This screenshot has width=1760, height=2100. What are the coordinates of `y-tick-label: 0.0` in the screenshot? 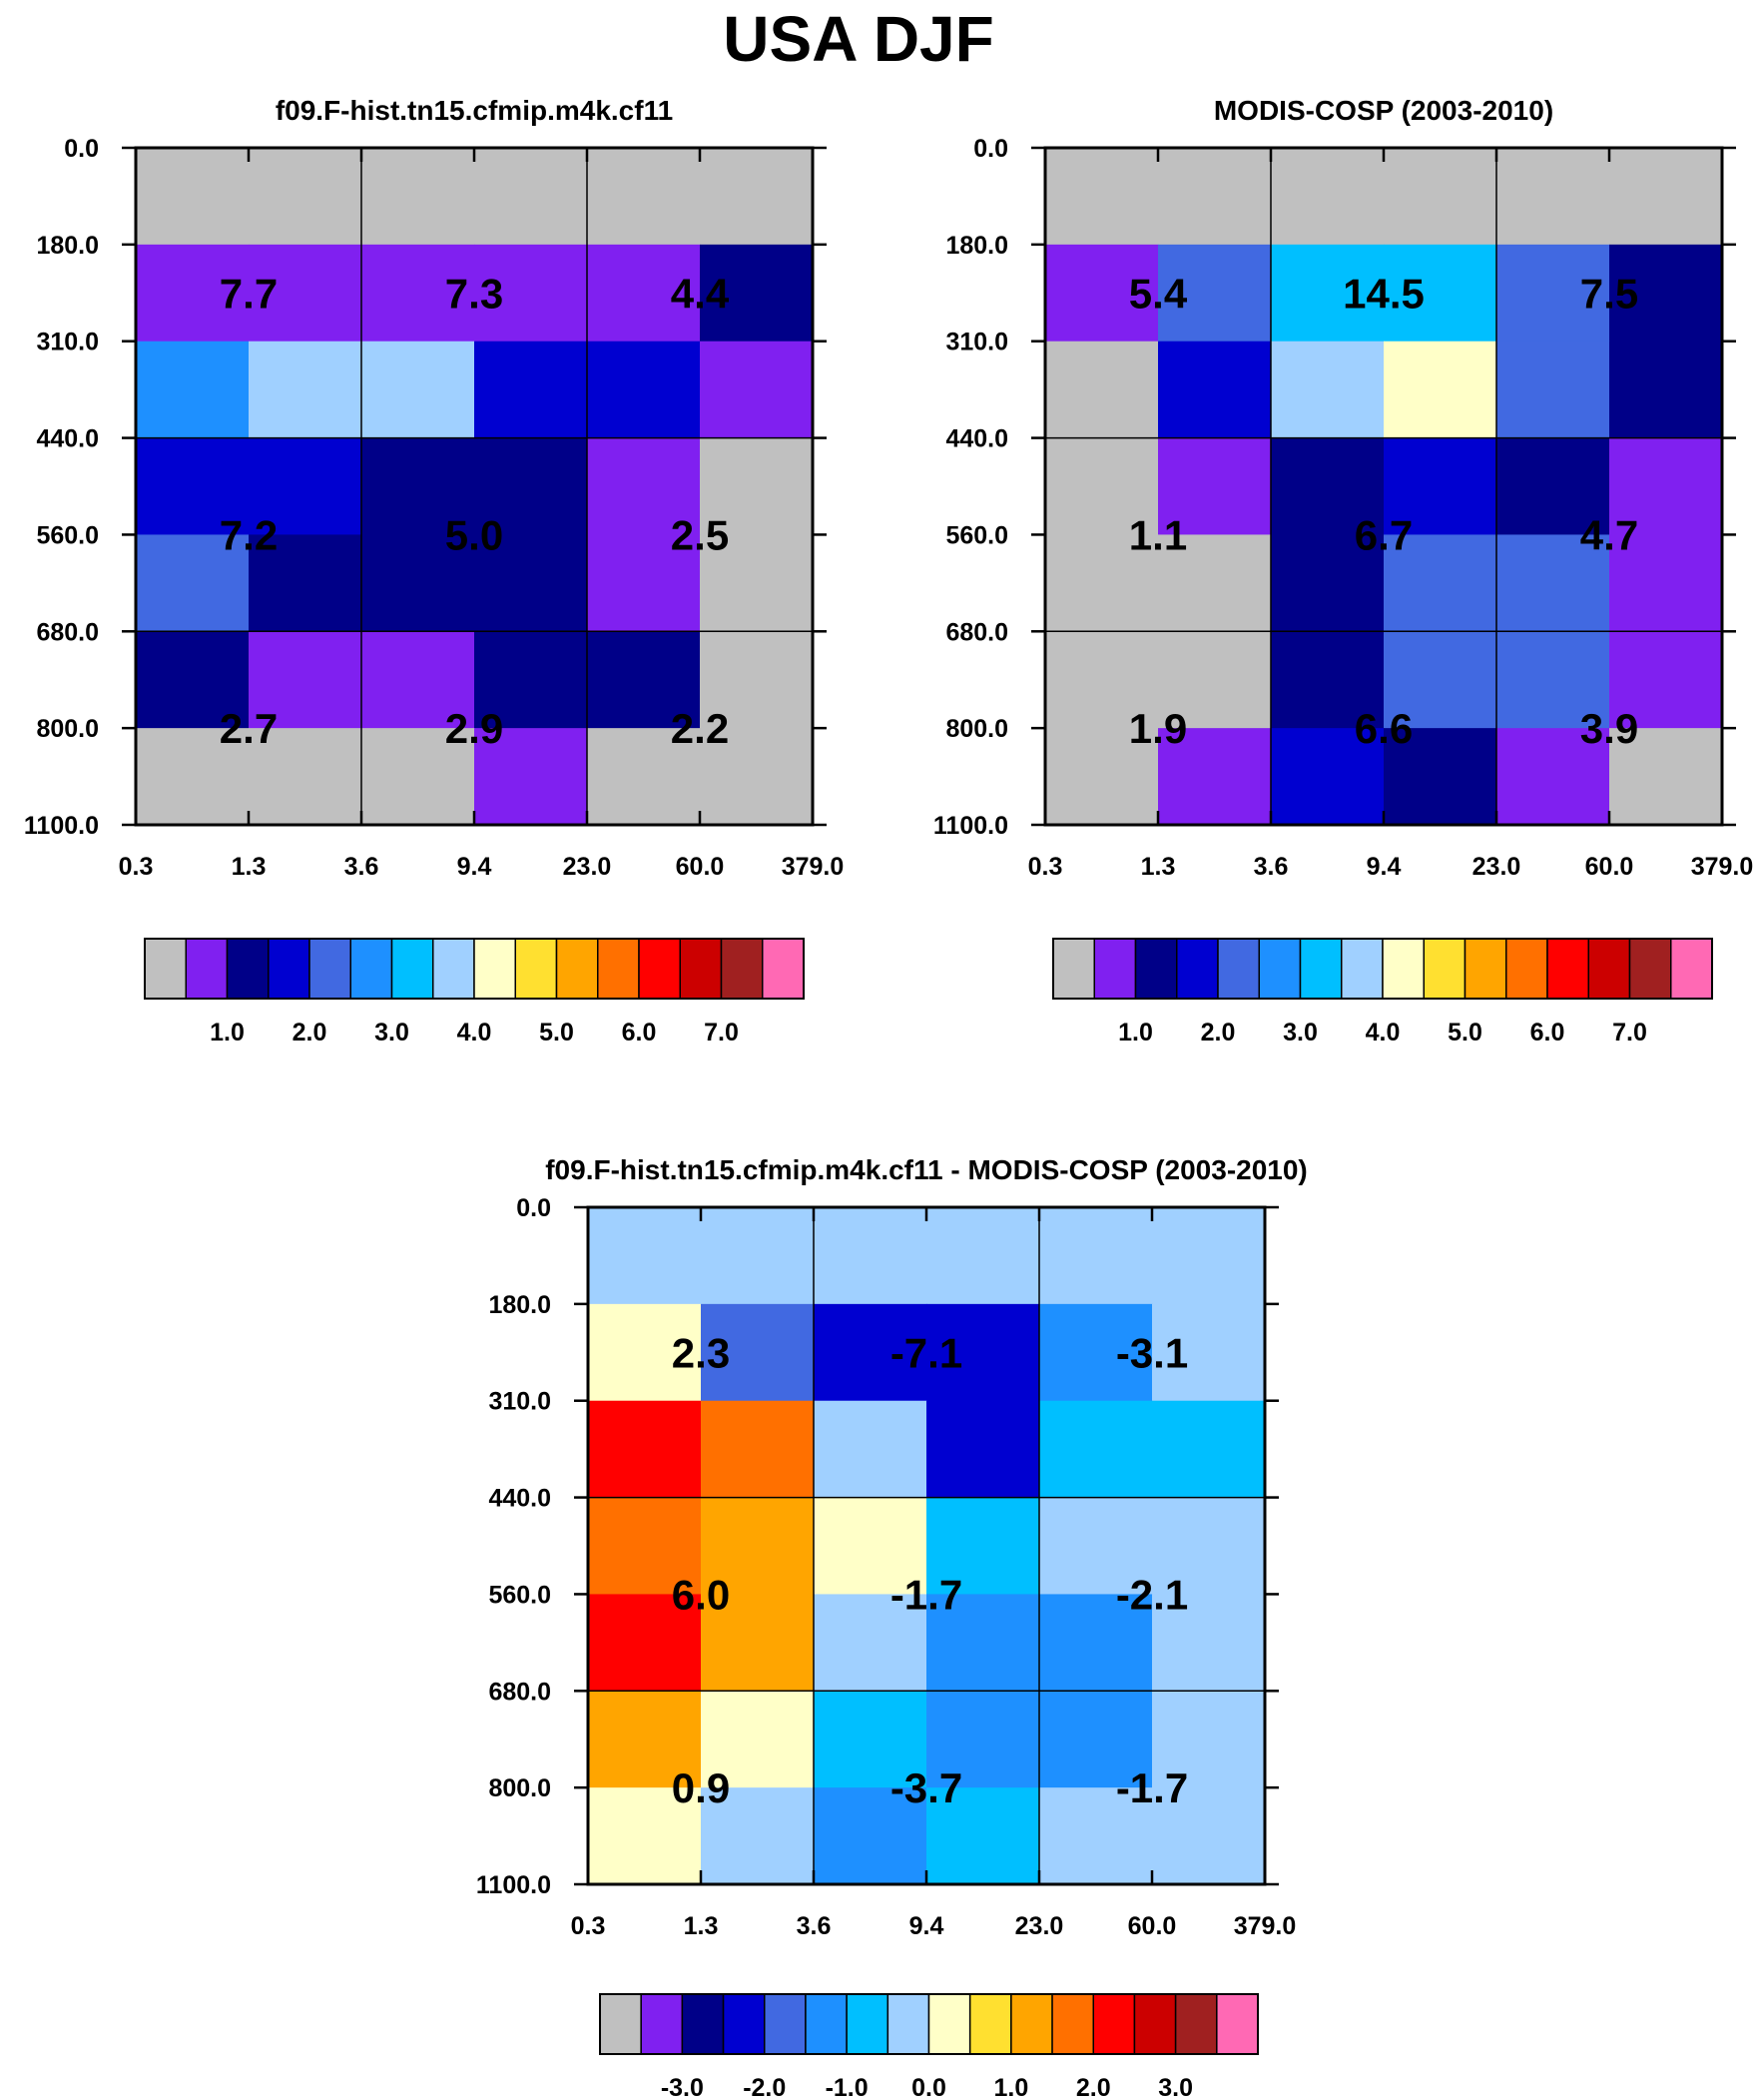 It's located at (533, 1208).